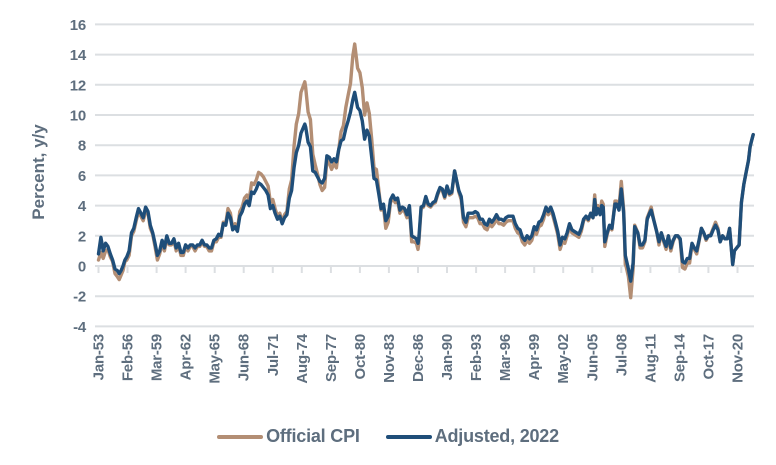  Describe the element at coordinates (592, 357) in the screenshot. I see `x-tick-label: Jun-05` at that location.